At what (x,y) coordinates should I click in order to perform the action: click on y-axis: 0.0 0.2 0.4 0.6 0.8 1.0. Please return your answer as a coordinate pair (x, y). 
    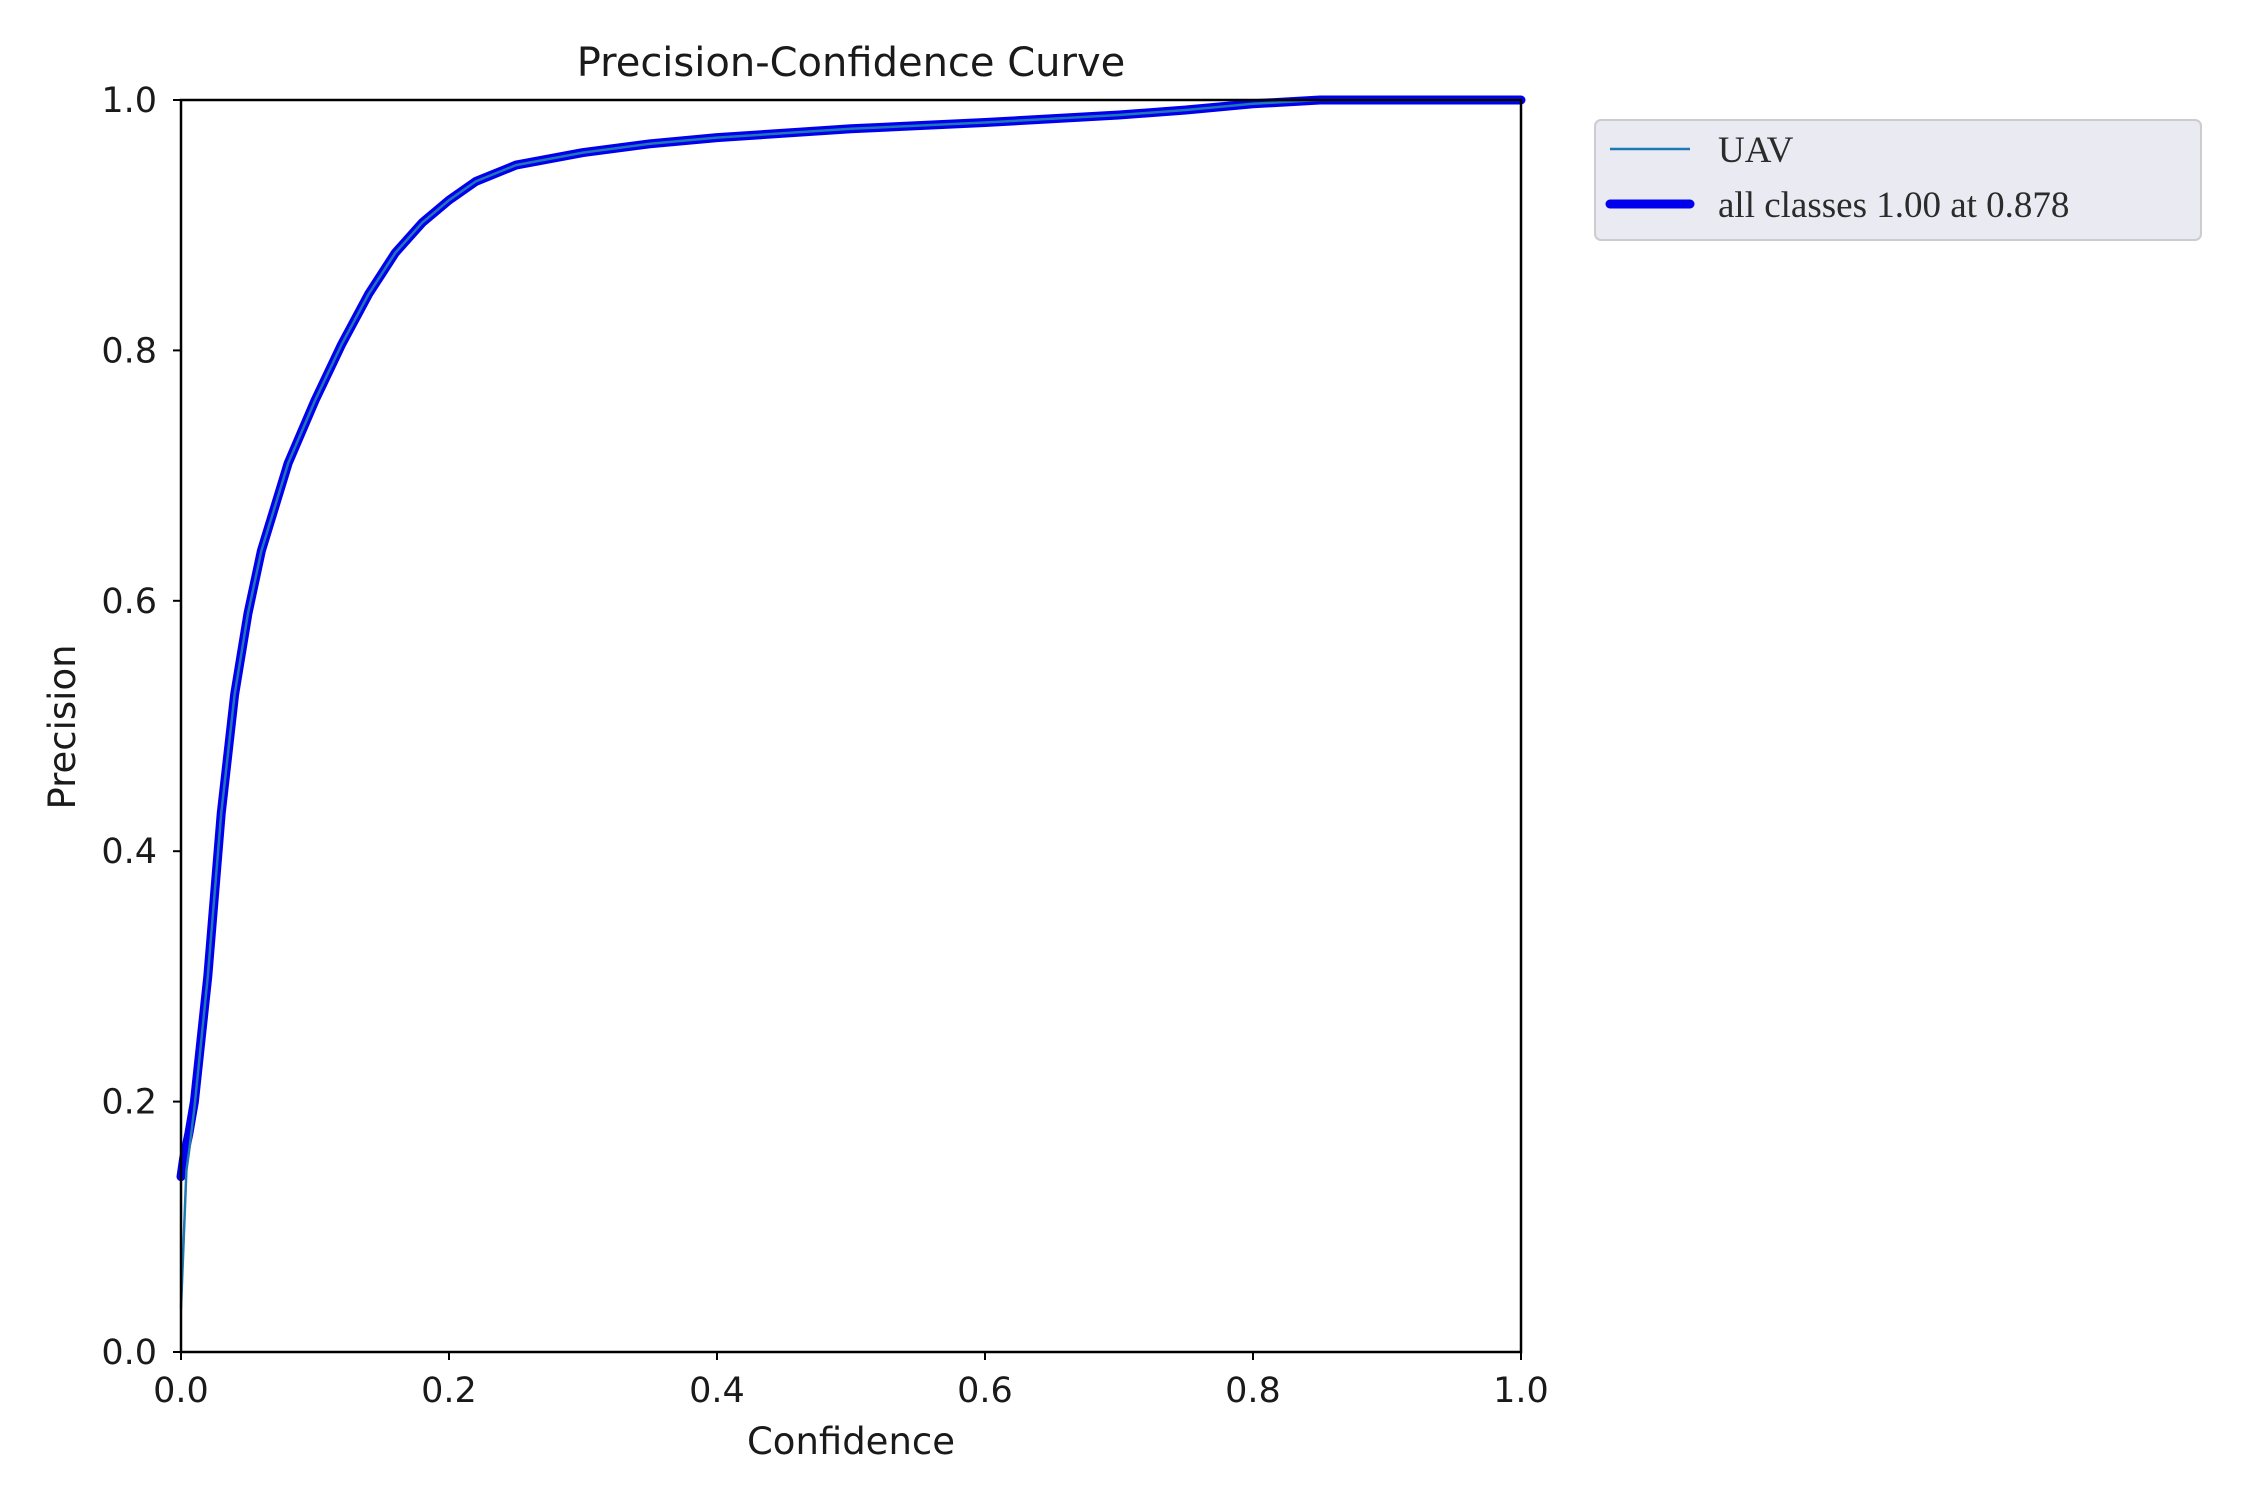
    Looking at the image, I should click on (141, 727).